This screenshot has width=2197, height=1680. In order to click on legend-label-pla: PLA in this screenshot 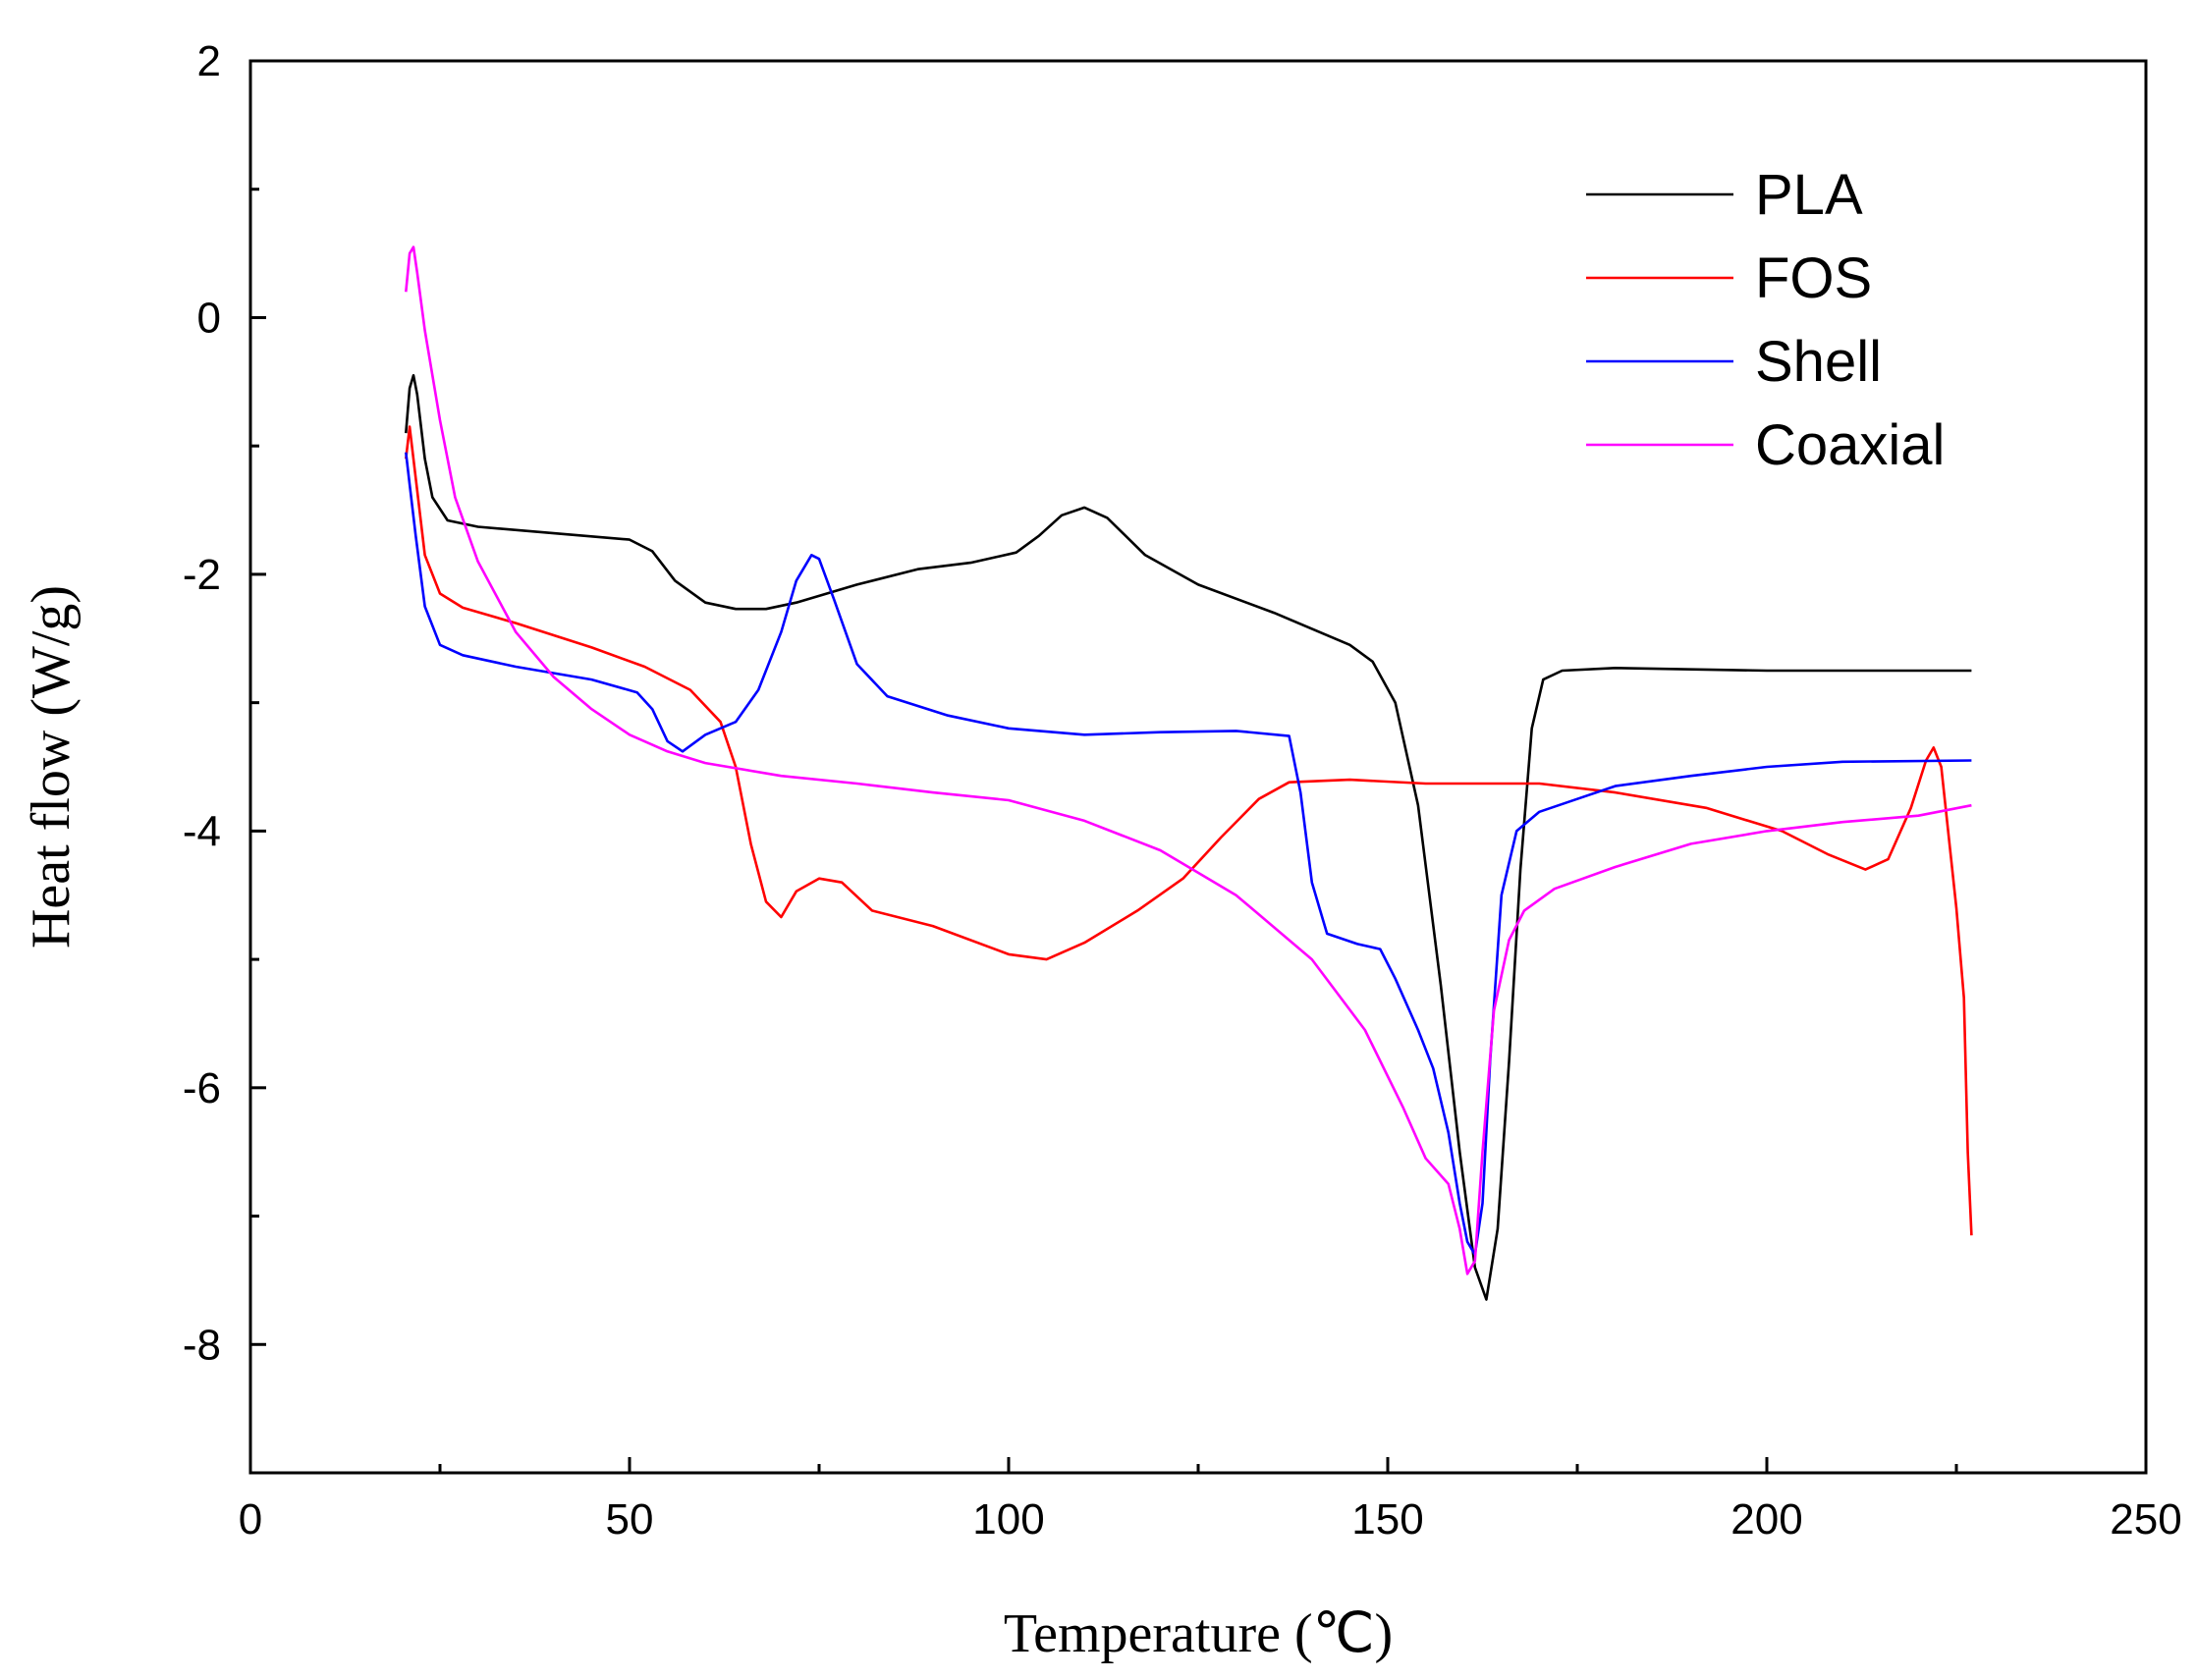, I will do `click(1809, 195)`.